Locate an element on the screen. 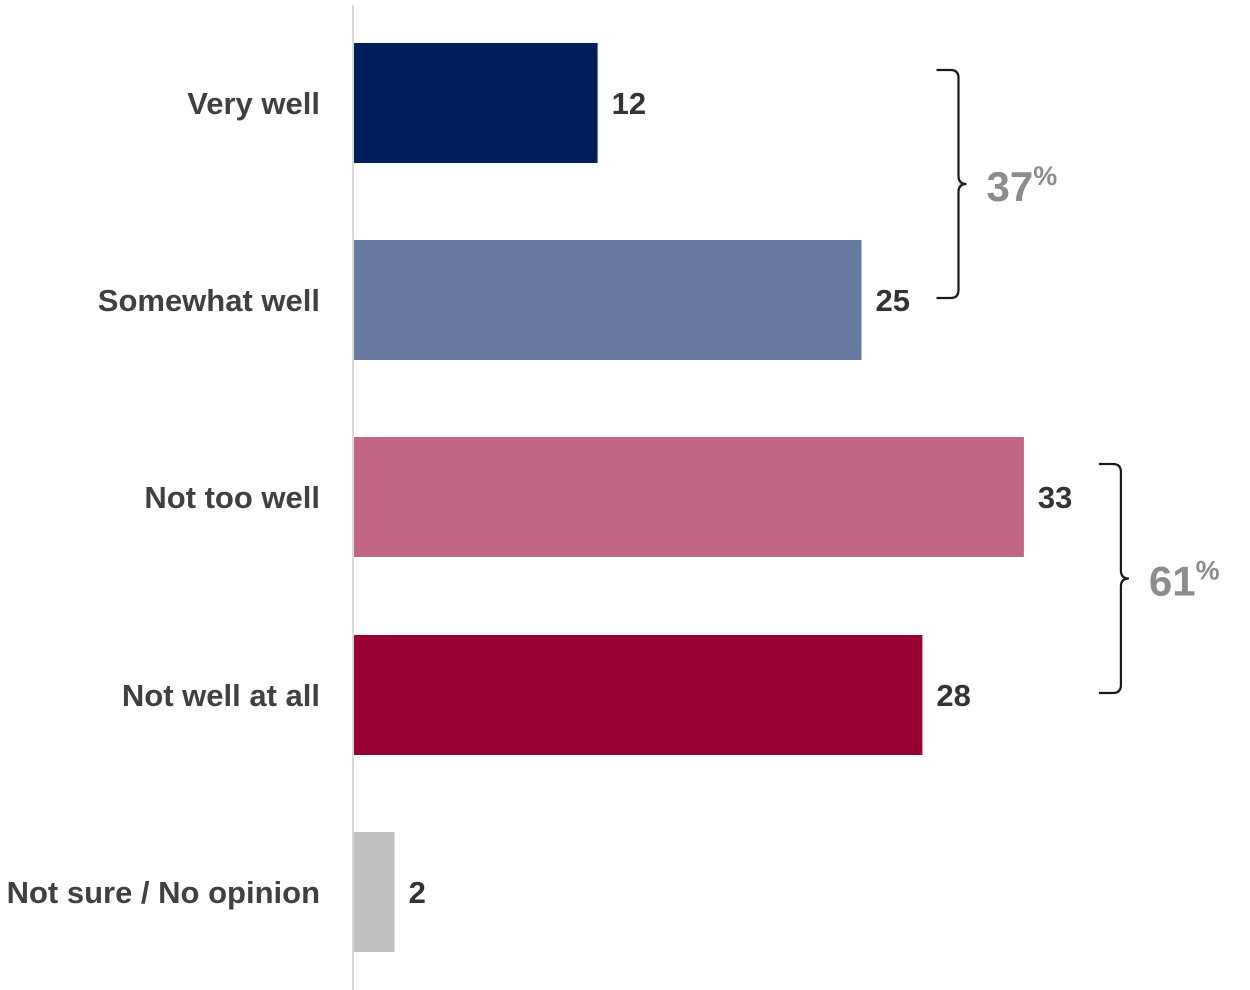 This screenshot has height=990, width=1250. value-label-somewhat-well: 25 is located at coordinates (893, 300).